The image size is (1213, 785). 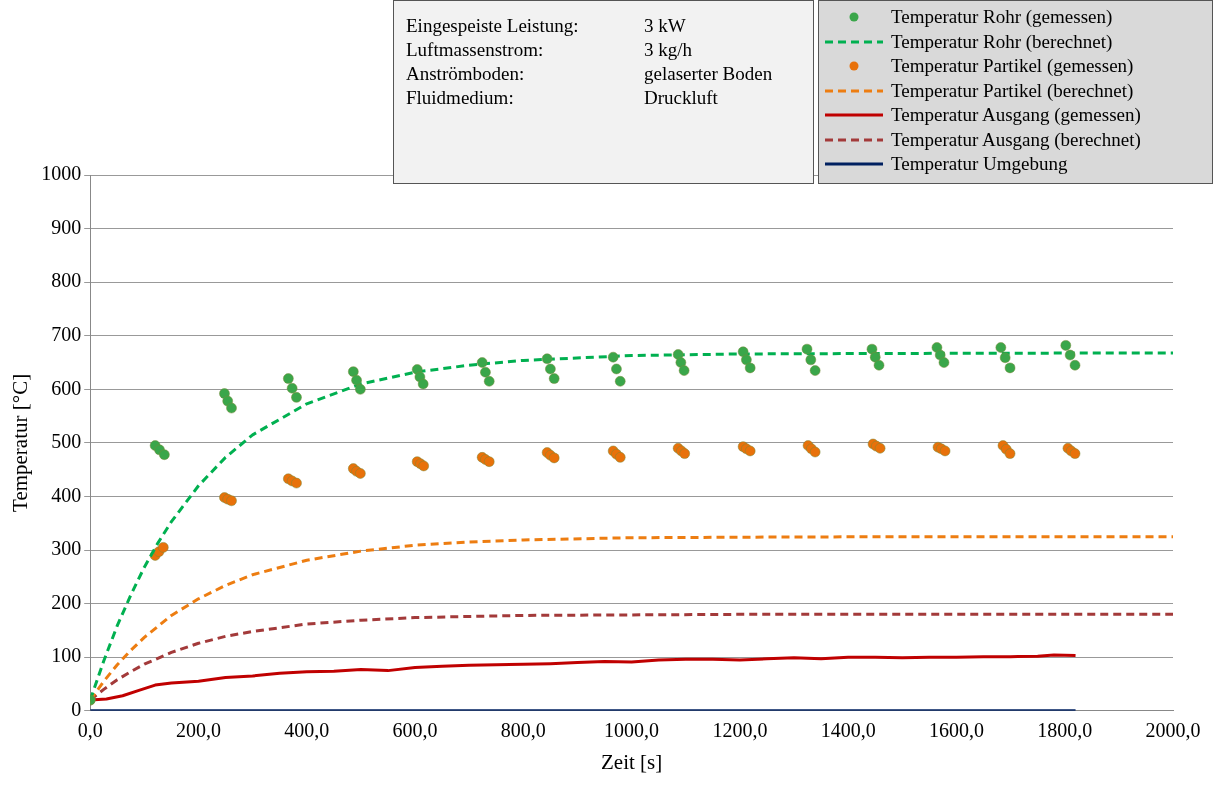 I want to click on y-tick-label: 800, so click(x=66, y=280).